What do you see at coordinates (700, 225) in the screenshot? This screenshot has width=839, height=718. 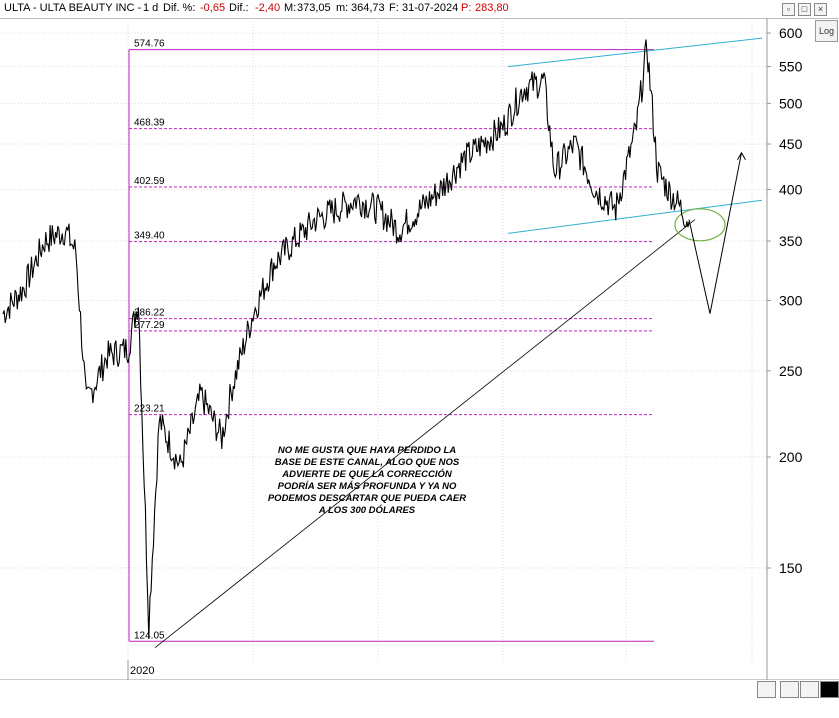 I see `breakdown-ellipse` at bounding box center [700, 225].